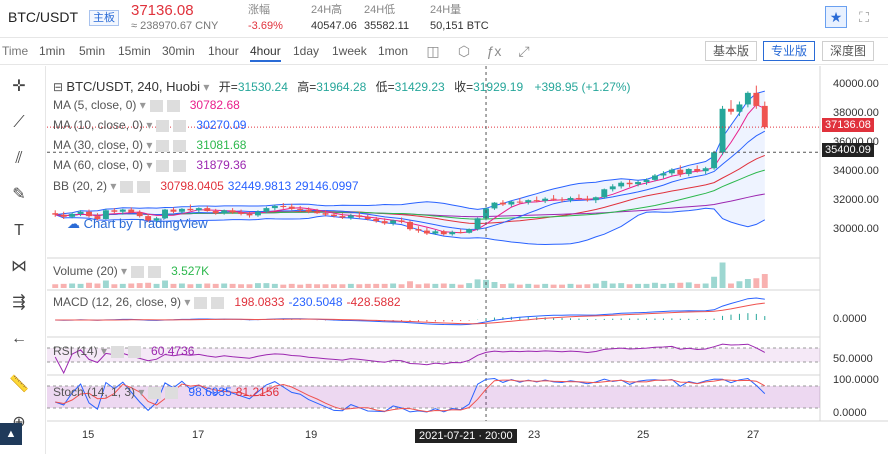 The width and height of the screenshot is (888, 457). I want to click on interval-1week: 1week, so click(349, 51).